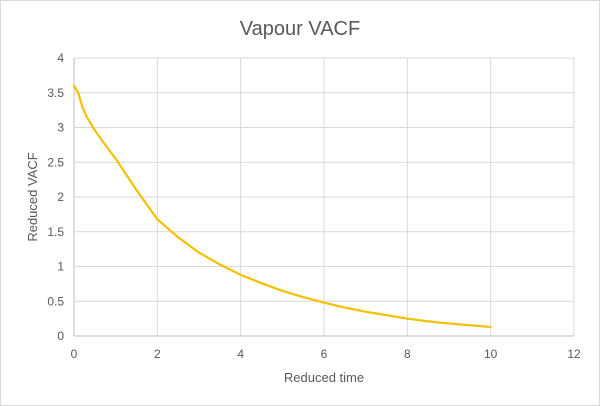 This screenshot has height=406, width=600. Describe the element at coordinates (300, 29) in the screenshot. I see `chart-title: Vapour VACF` at that location.